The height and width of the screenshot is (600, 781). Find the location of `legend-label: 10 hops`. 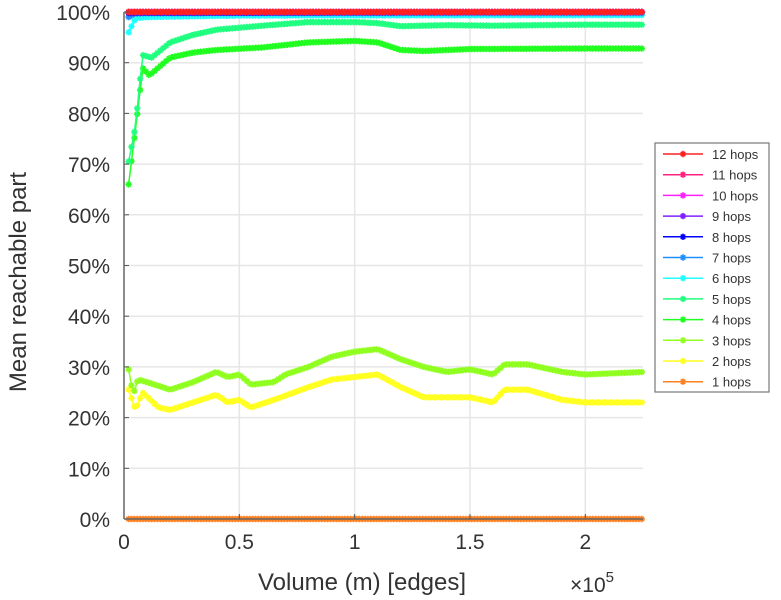

legend-label: 10 hops is located at coordinates (735, 195).